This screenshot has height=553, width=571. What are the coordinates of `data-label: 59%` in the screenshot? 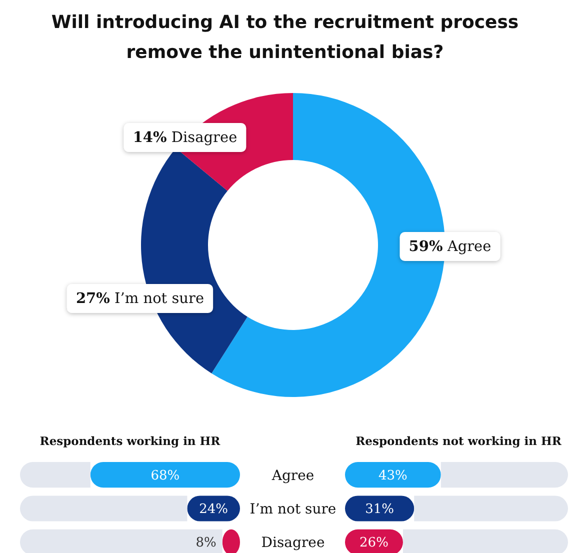 It's located at (425, 246).